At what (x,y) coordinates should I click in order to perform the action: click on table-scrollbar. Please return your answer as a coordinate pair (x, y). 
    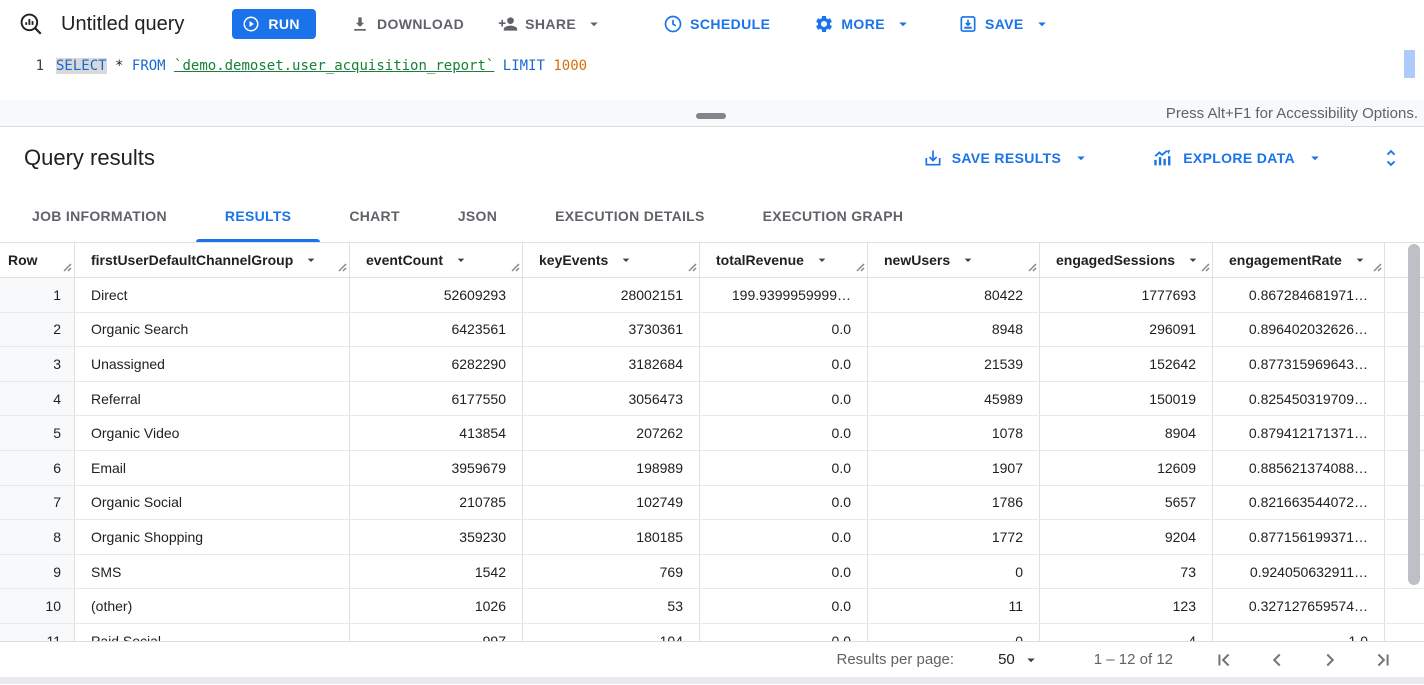
    Looking at the image, I should click on (1414, 442).